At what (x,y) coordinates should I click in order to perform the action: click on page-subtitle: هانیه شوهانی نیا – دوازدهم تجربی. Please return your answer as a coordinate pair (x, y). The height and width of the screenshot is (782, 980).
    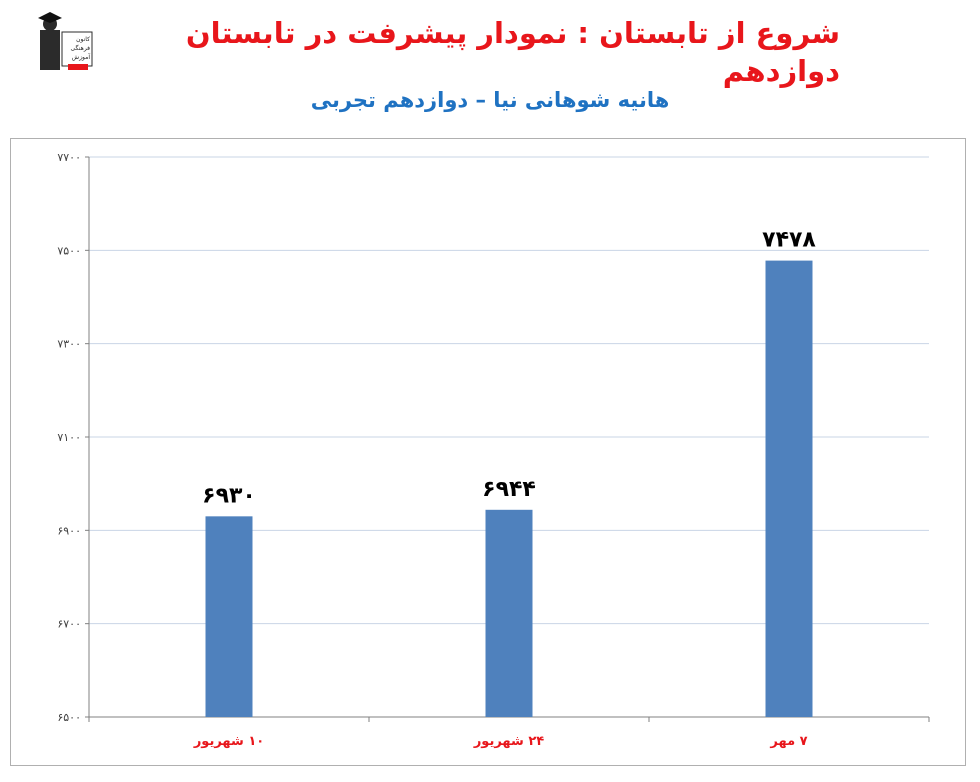
    Looking at the image, I should click on (490, 100).